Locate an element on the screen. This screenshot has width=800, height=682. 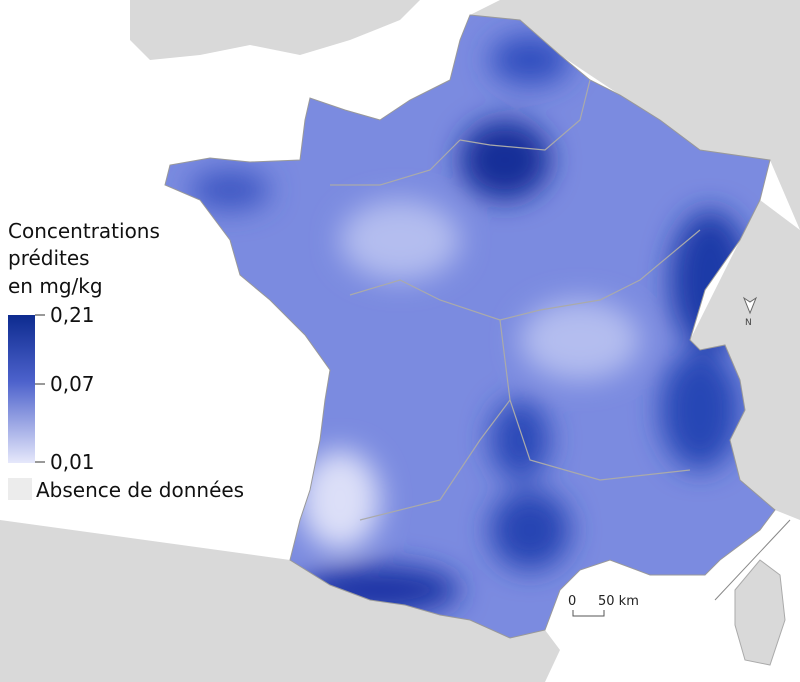
land-east is located at coordinates (745, 360).